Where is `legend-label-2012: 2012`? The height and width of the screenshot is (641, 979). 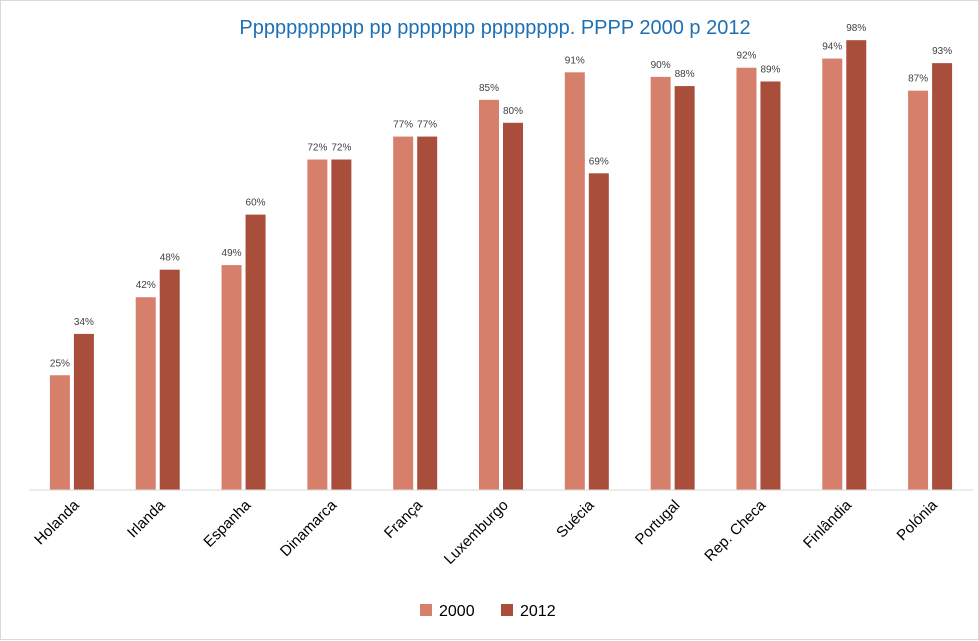 legend-label-2012: 2012 is located at coordinates (538, 611).